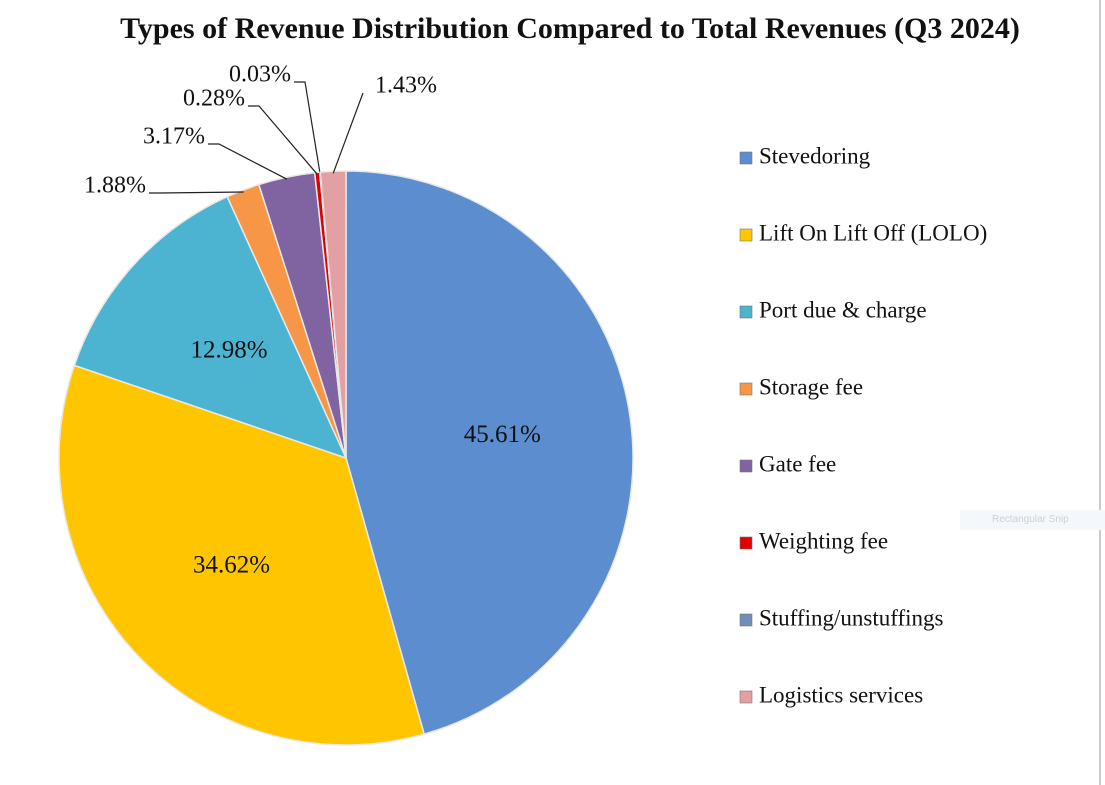 The image size is (1105, 785). What do you see at coordinates (502, 434) in the screenshot?
I see `data-label: 45.61%` at bounding box center [502, 434].